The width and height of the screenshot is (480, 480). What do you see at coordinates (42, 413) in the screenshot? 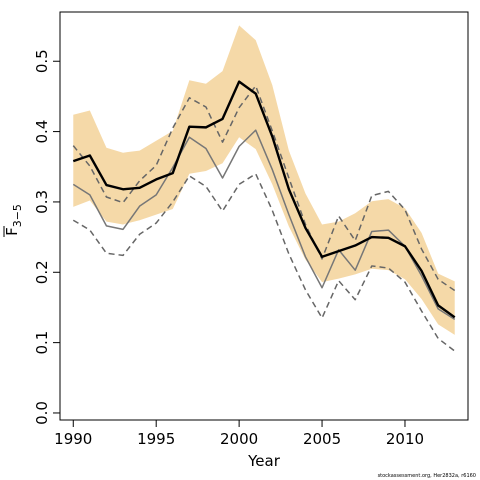
I see `y-tick-label: 0.0` at bounding box center [42, 413].